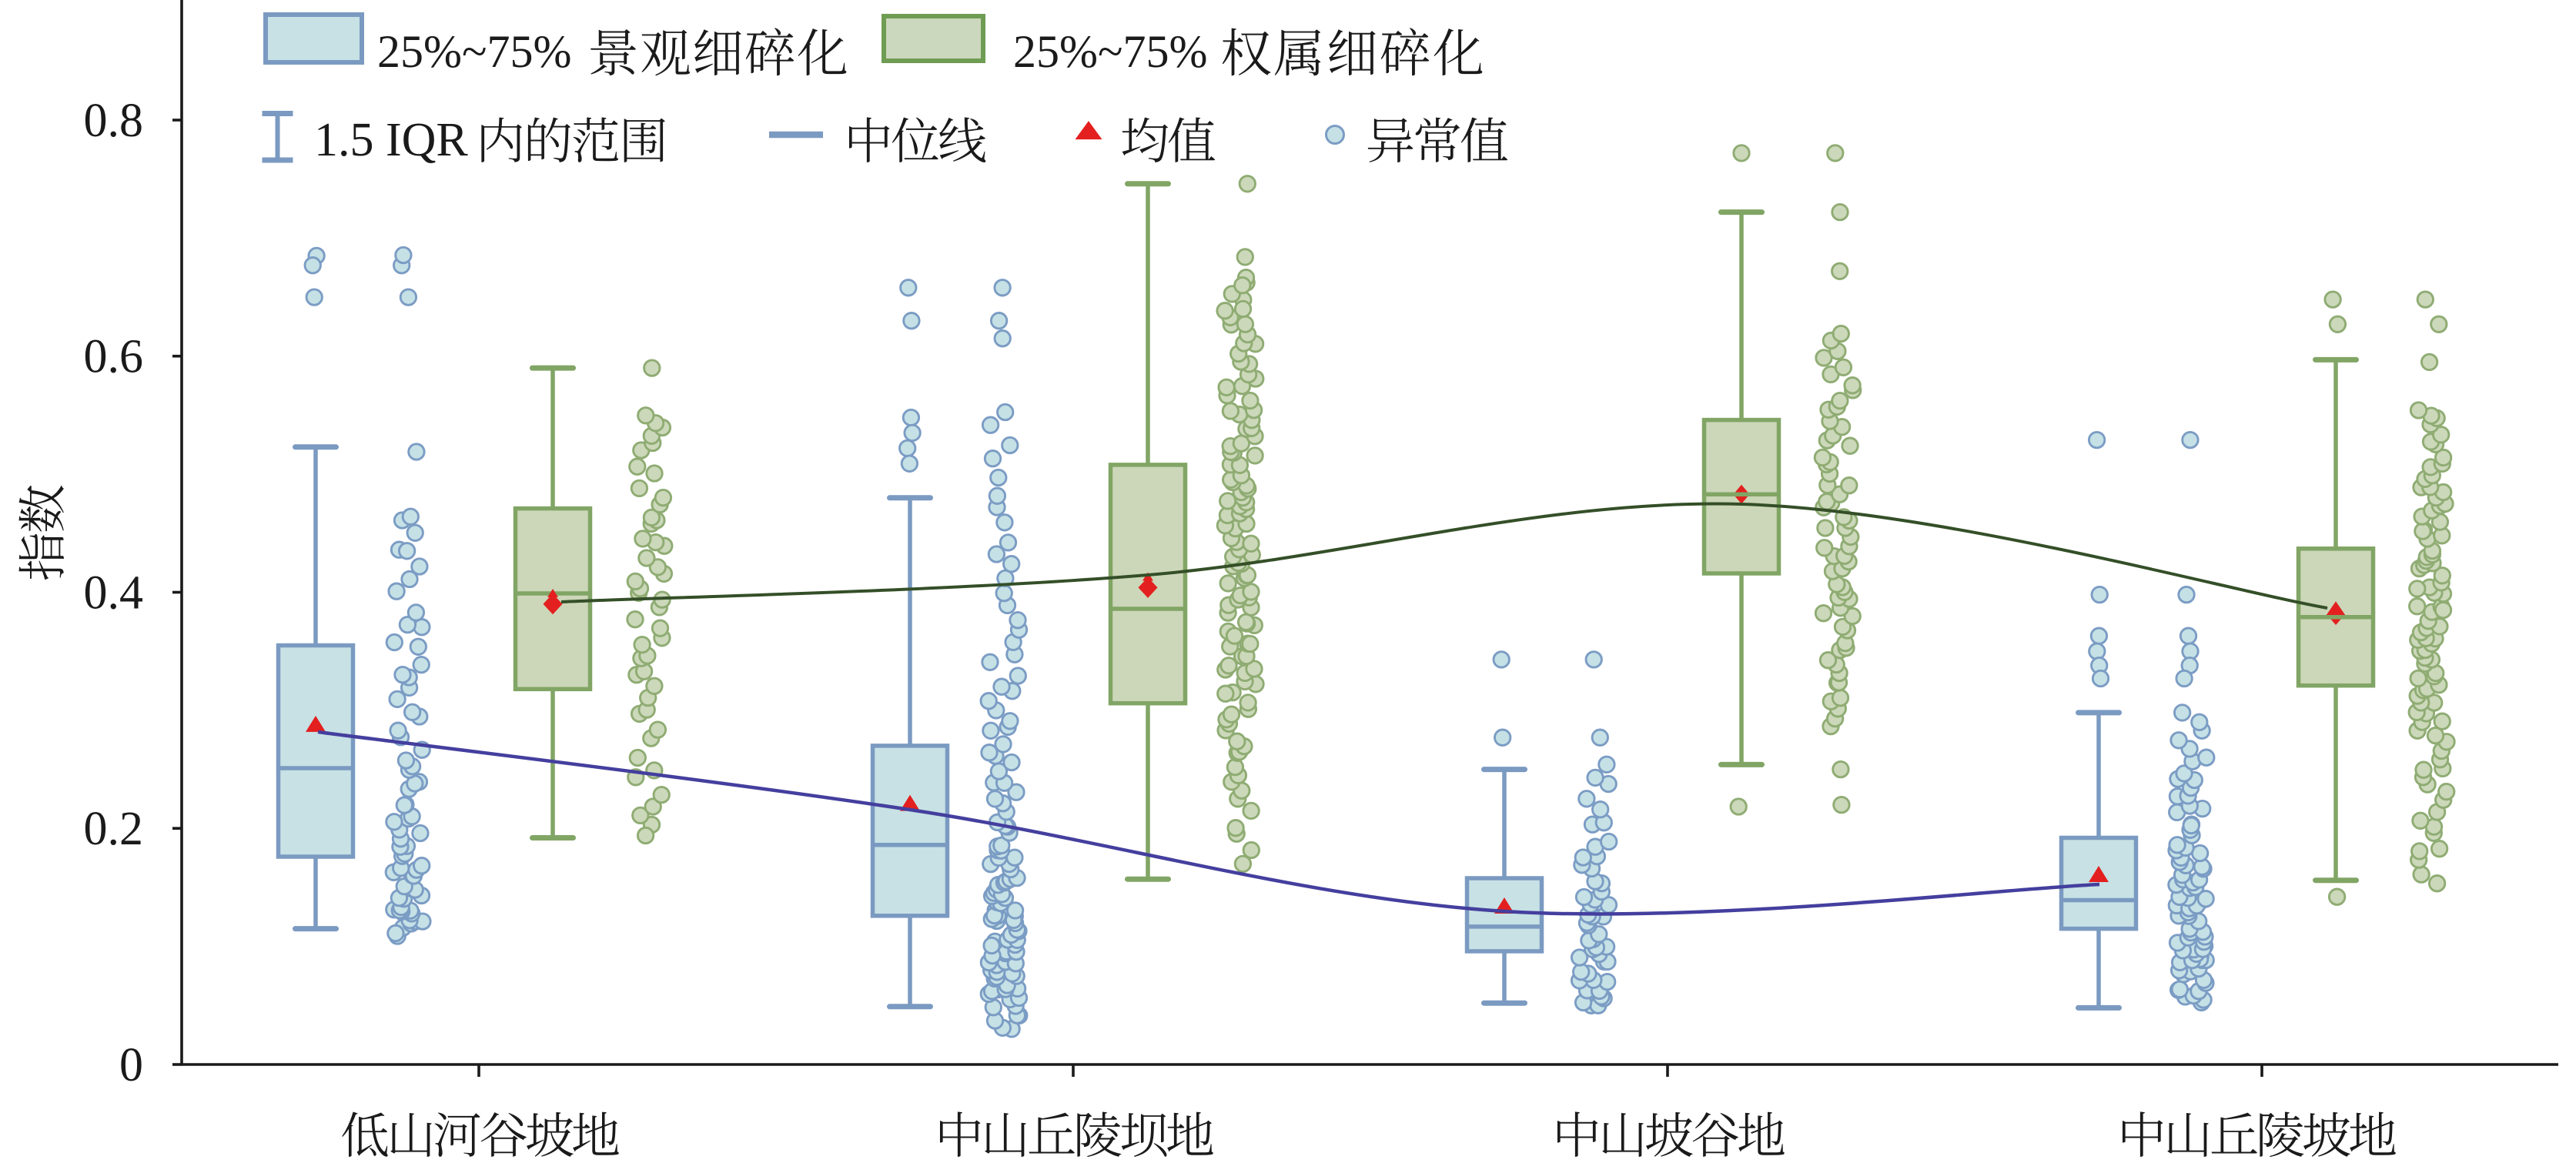 The height and width of the screenshot is (1163, 2576). Describe the element at coordinates (391, 140) in the screenshot. I see `svg-text: 1.5 IQR` at that location.